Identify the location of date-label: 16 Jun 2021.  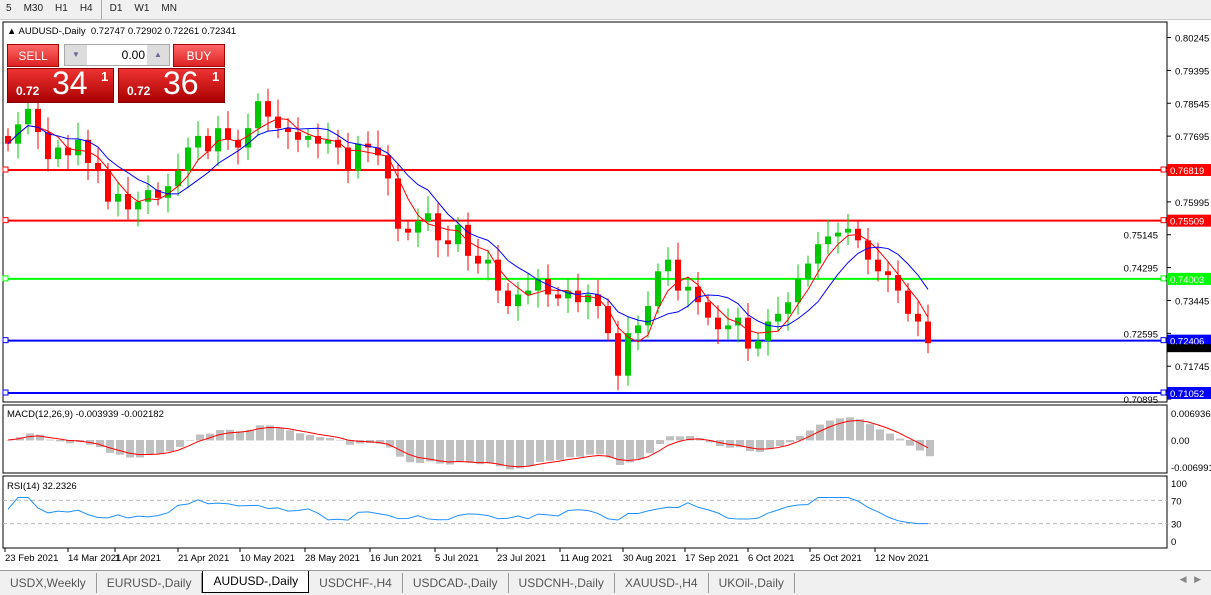
(396, 558).